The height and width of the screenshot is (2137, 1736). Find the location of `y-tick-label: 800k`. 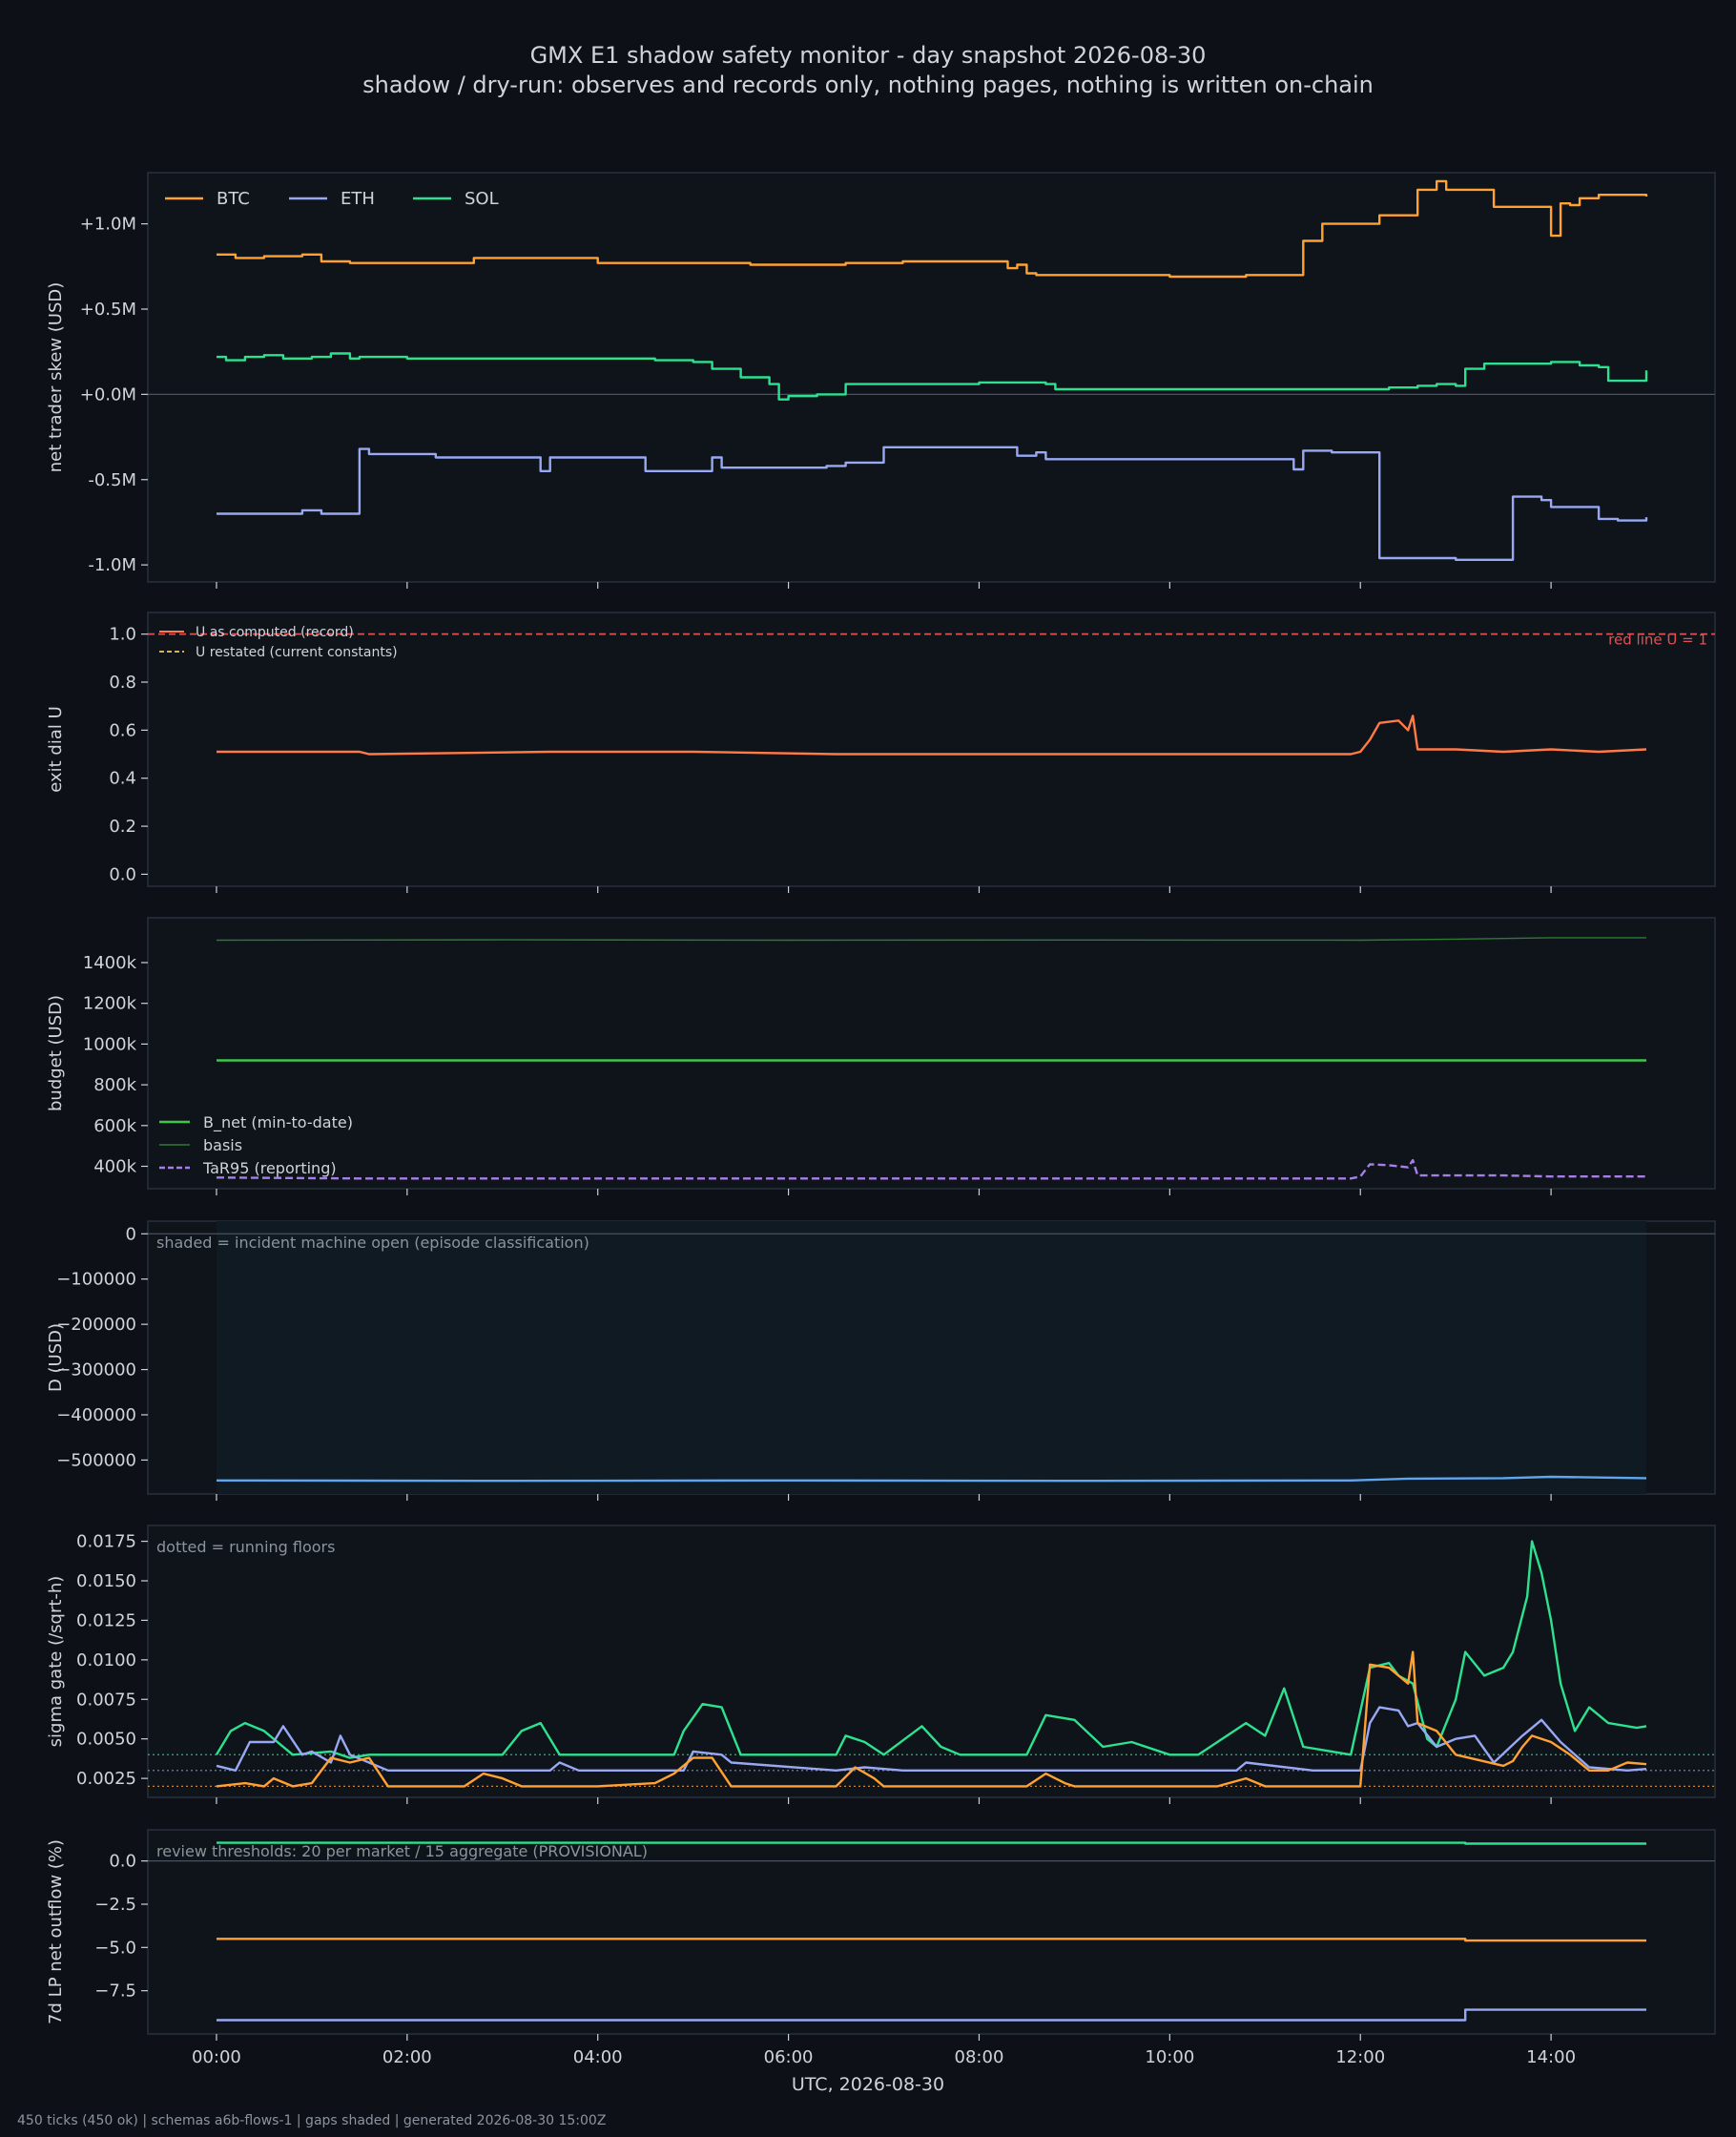

y-tick-label: 800k is located at coordinates (114, 1085).